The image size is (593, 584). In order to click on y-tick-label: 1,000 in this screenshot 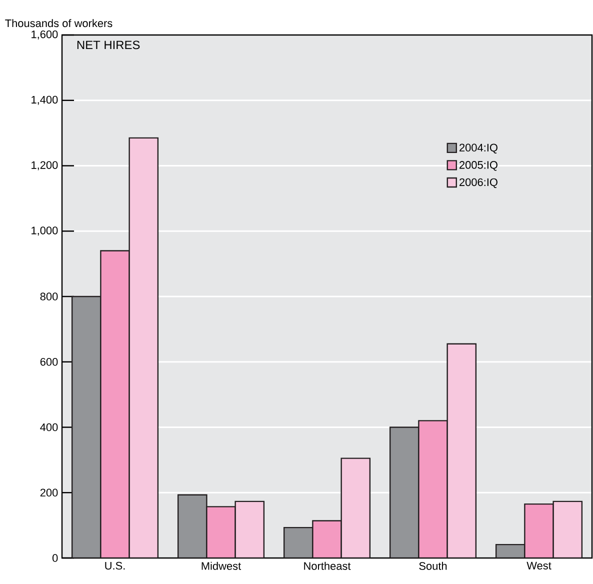, I will do `click(45, 231)`.